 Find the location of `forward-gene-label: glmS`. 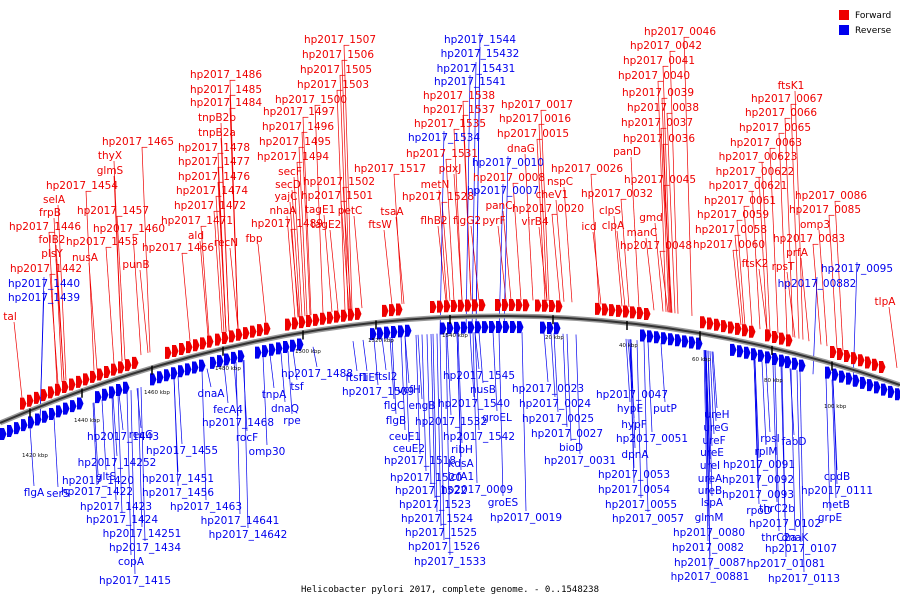

forward-gene-label: glmS is located at coordinates (110, 171).